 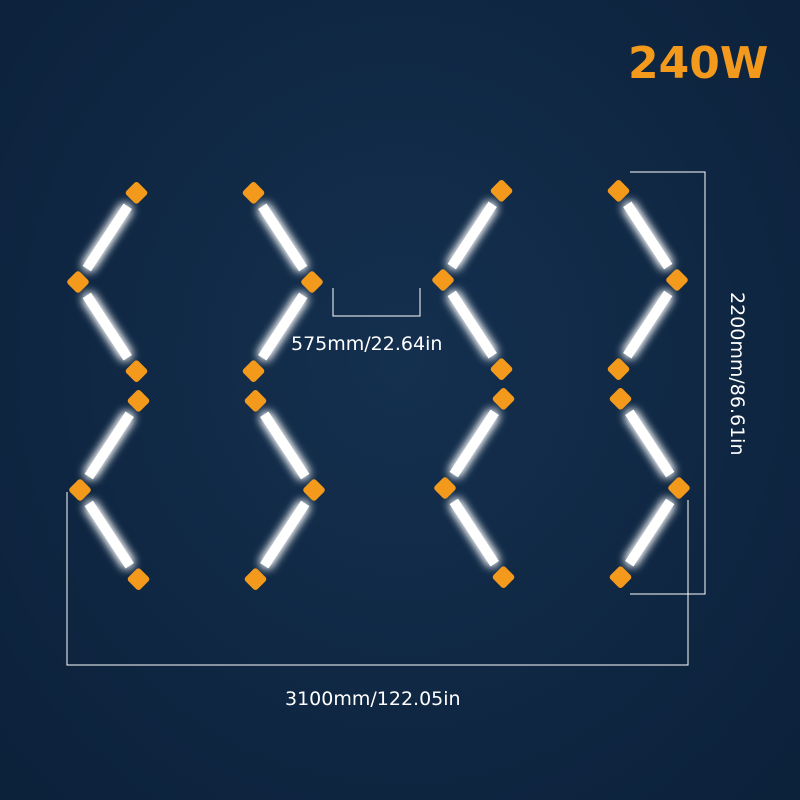 What do you see at coordinates (668, 383) in the screenshot?
I see `height-dimension-line` at bounding box center [668, 383].